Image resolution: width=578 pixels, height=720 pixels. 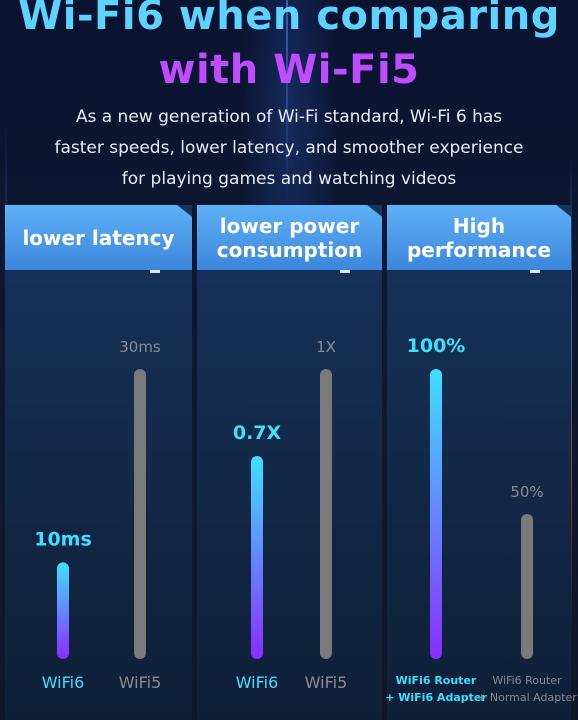 I want to click on bar-value-label: 50%, so click(x=526, y=492).